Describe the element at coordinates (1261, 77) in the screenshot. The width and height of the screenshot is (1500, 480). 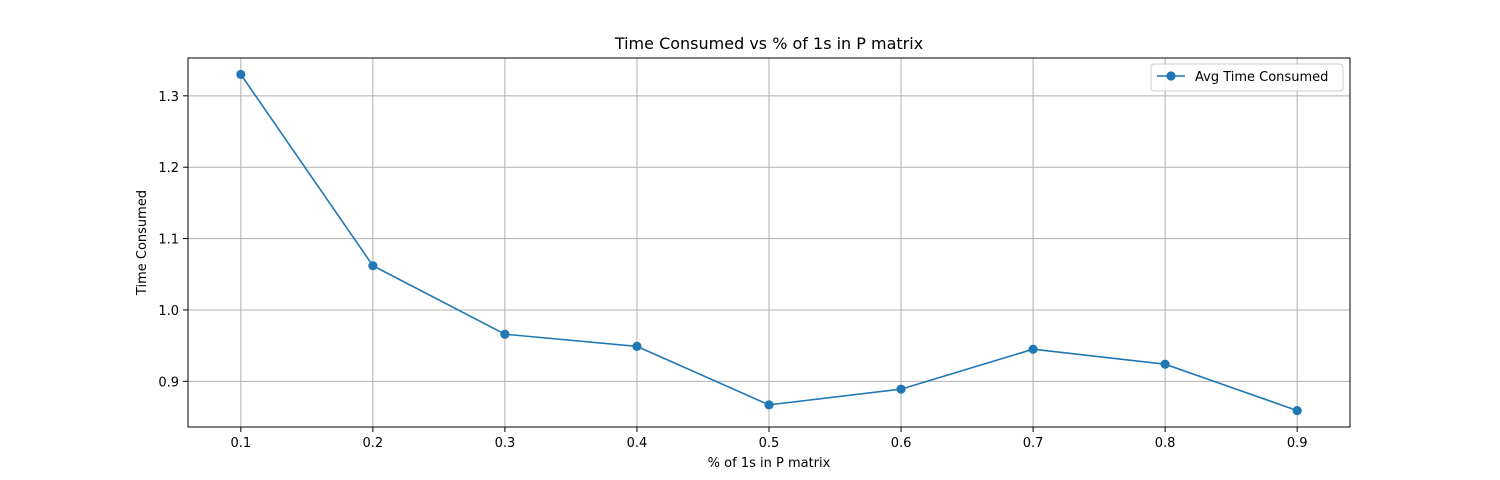
I see `legend-entry-label: Avg Time Consumed` at that location.